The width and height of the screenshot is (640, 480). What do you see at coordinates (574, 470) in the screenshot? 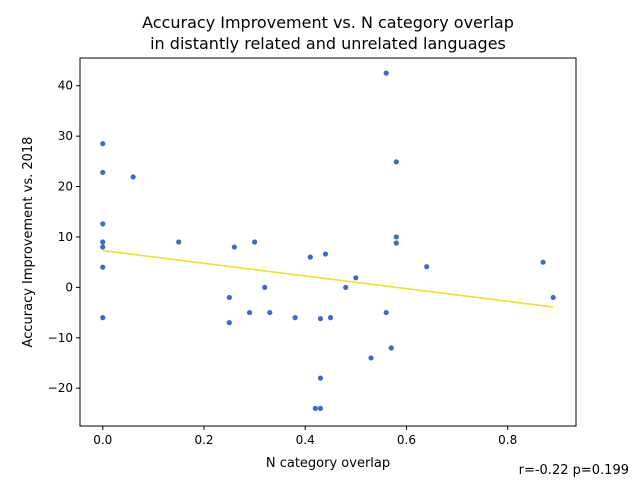
I see `correlation-annotation: r=-0.22 p=0.199` at bounding box center [574, 470].